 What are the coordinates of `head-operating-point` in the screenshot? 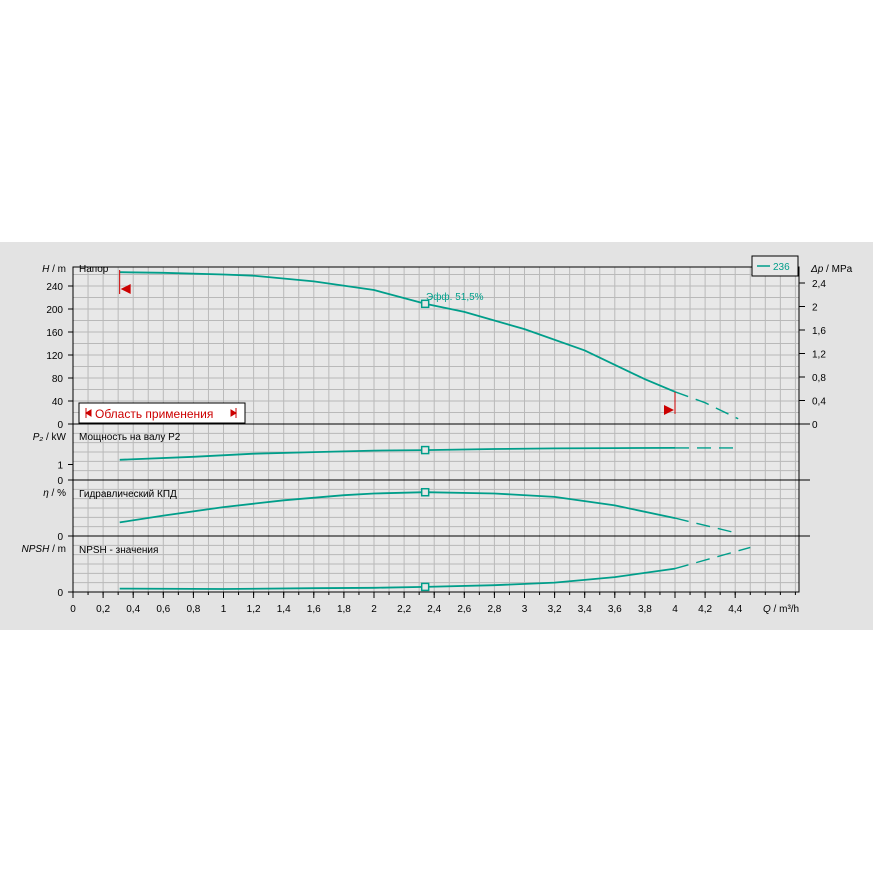 It's located at (425, 304).